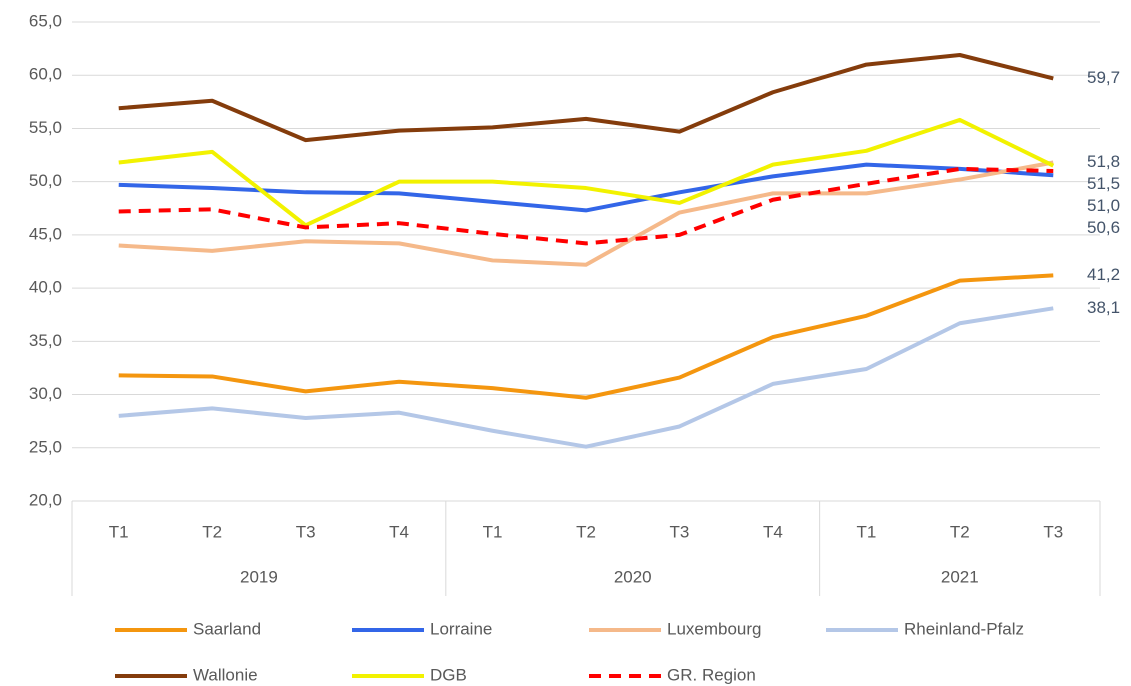 The height and width of the screenshot is (686, 1131). Describe the element at coordinates (1103, 274) in the screenshot. I see `value-label: 41,2` at that location.